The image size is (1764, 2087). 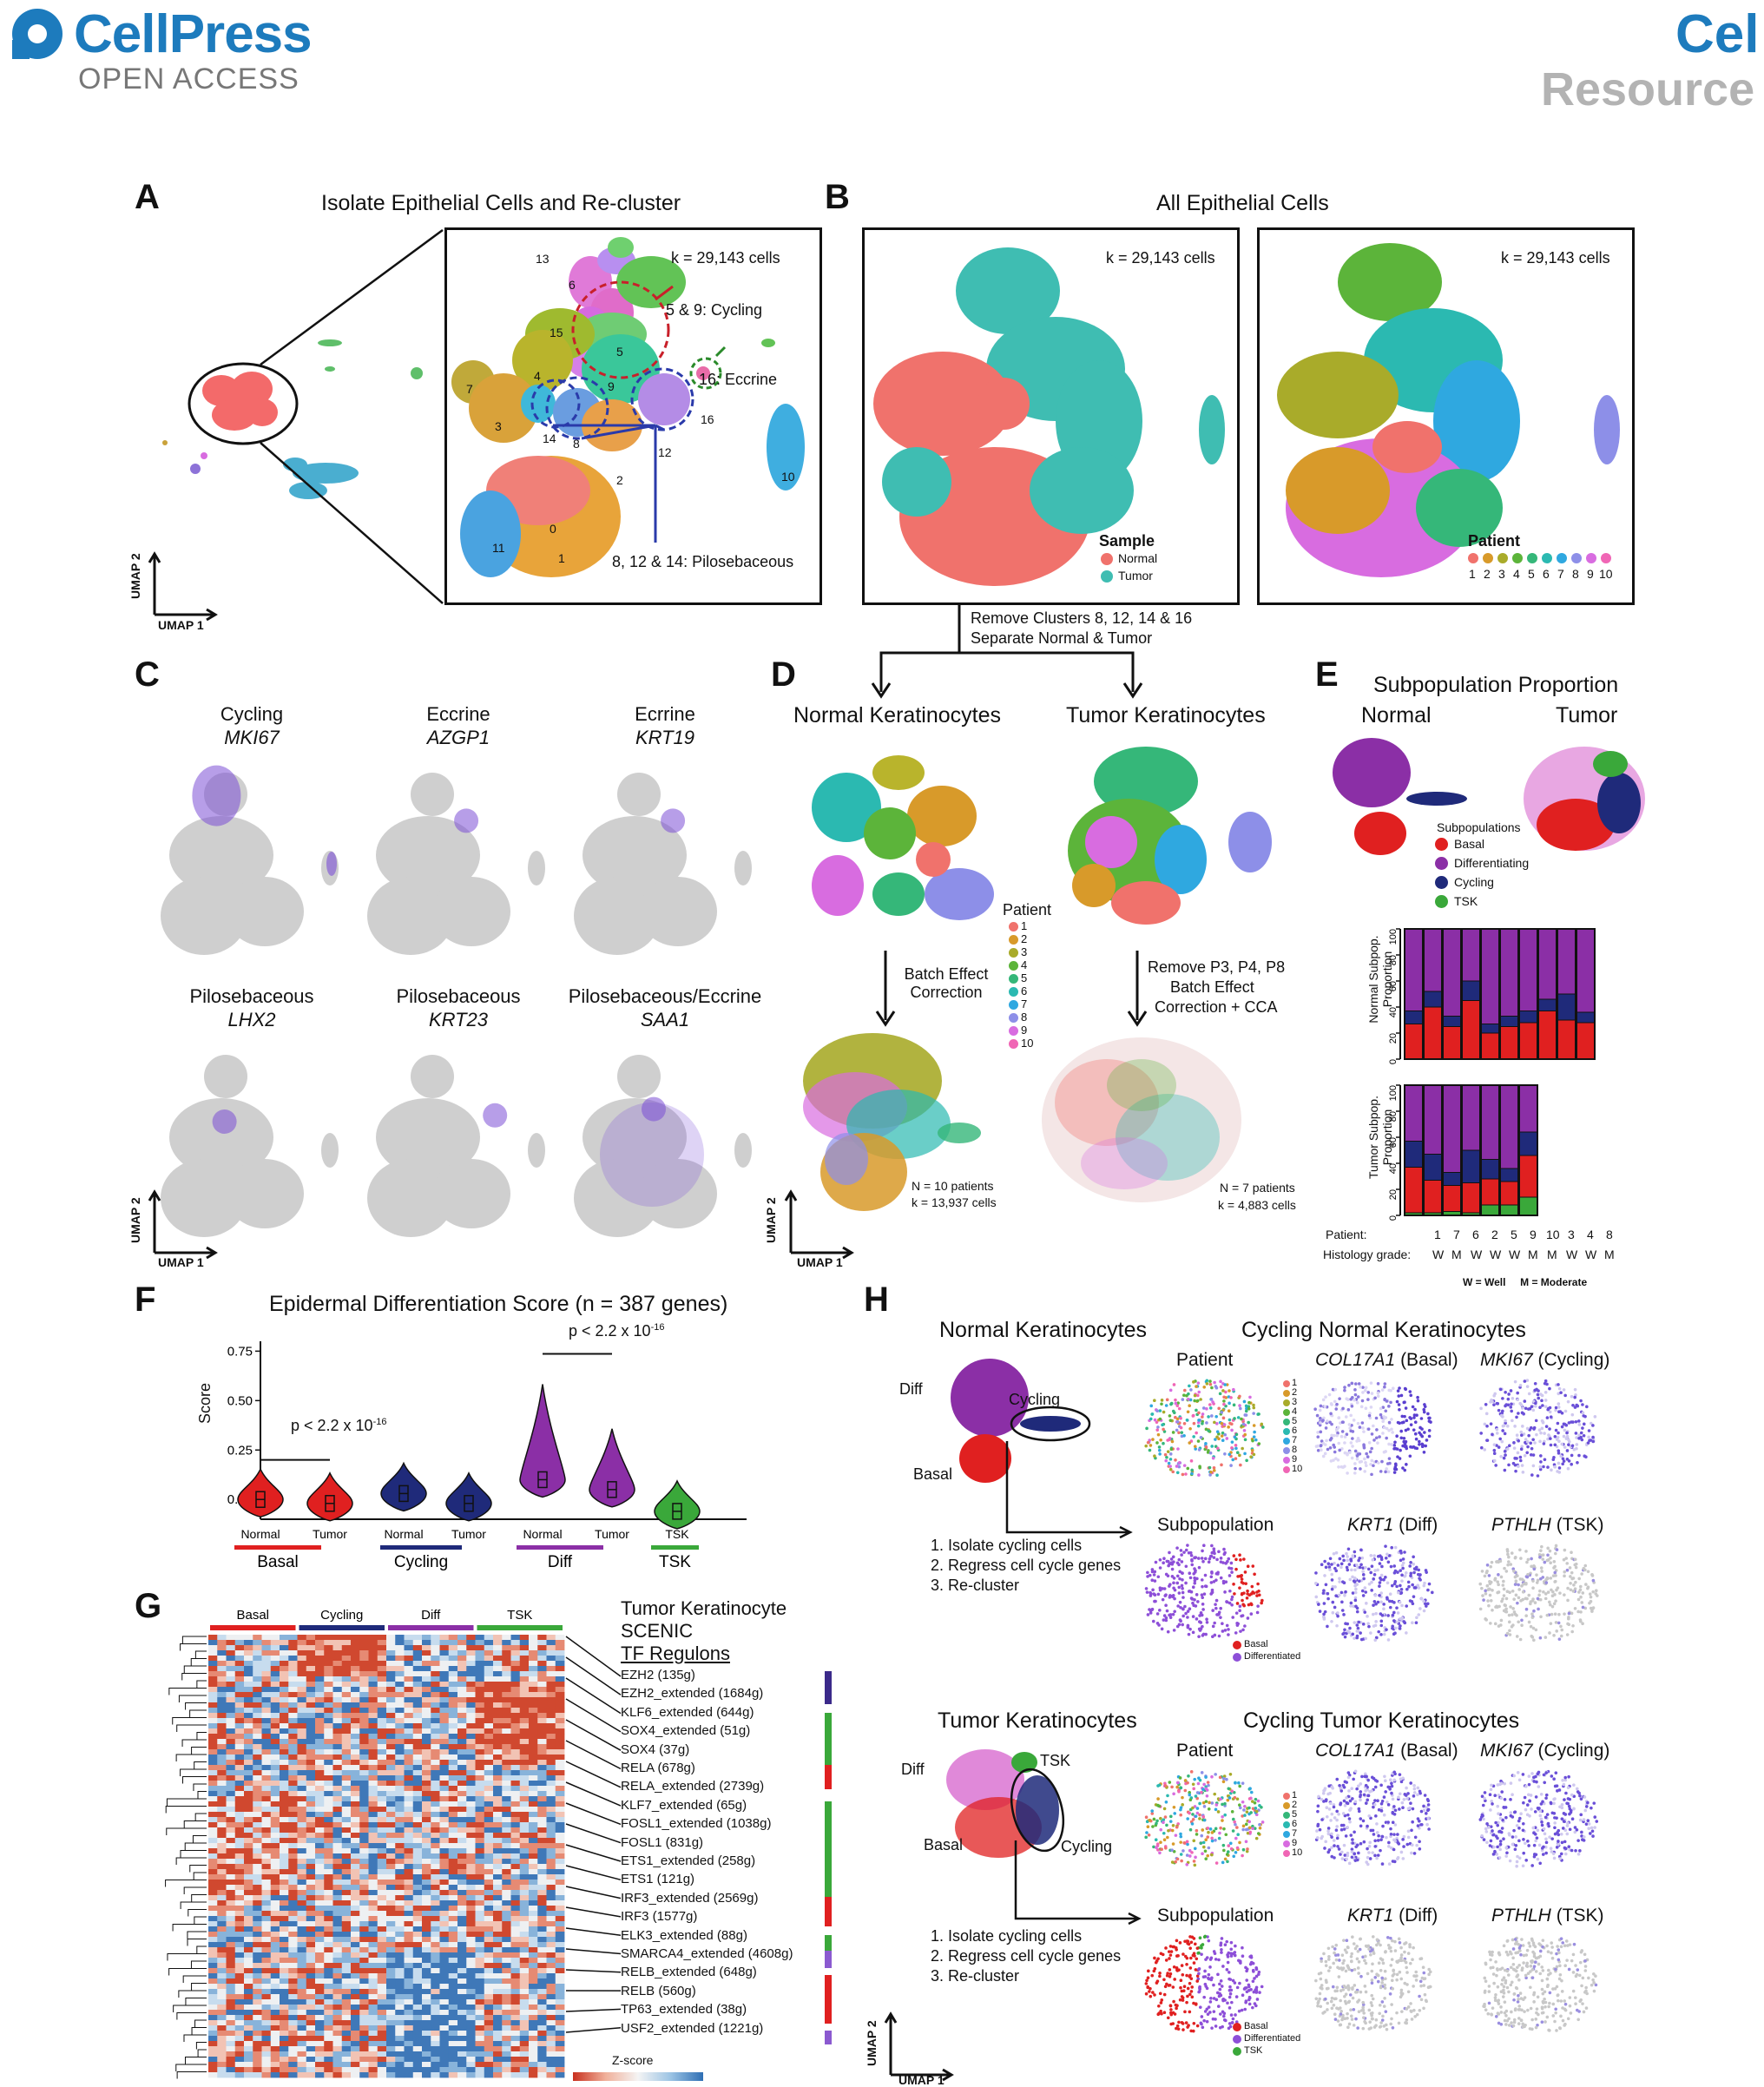 What do you see at coordinates (1471, 1198) in the screenshot?
I see `bar-segment-basal` at bounding box center [1471, 1198].